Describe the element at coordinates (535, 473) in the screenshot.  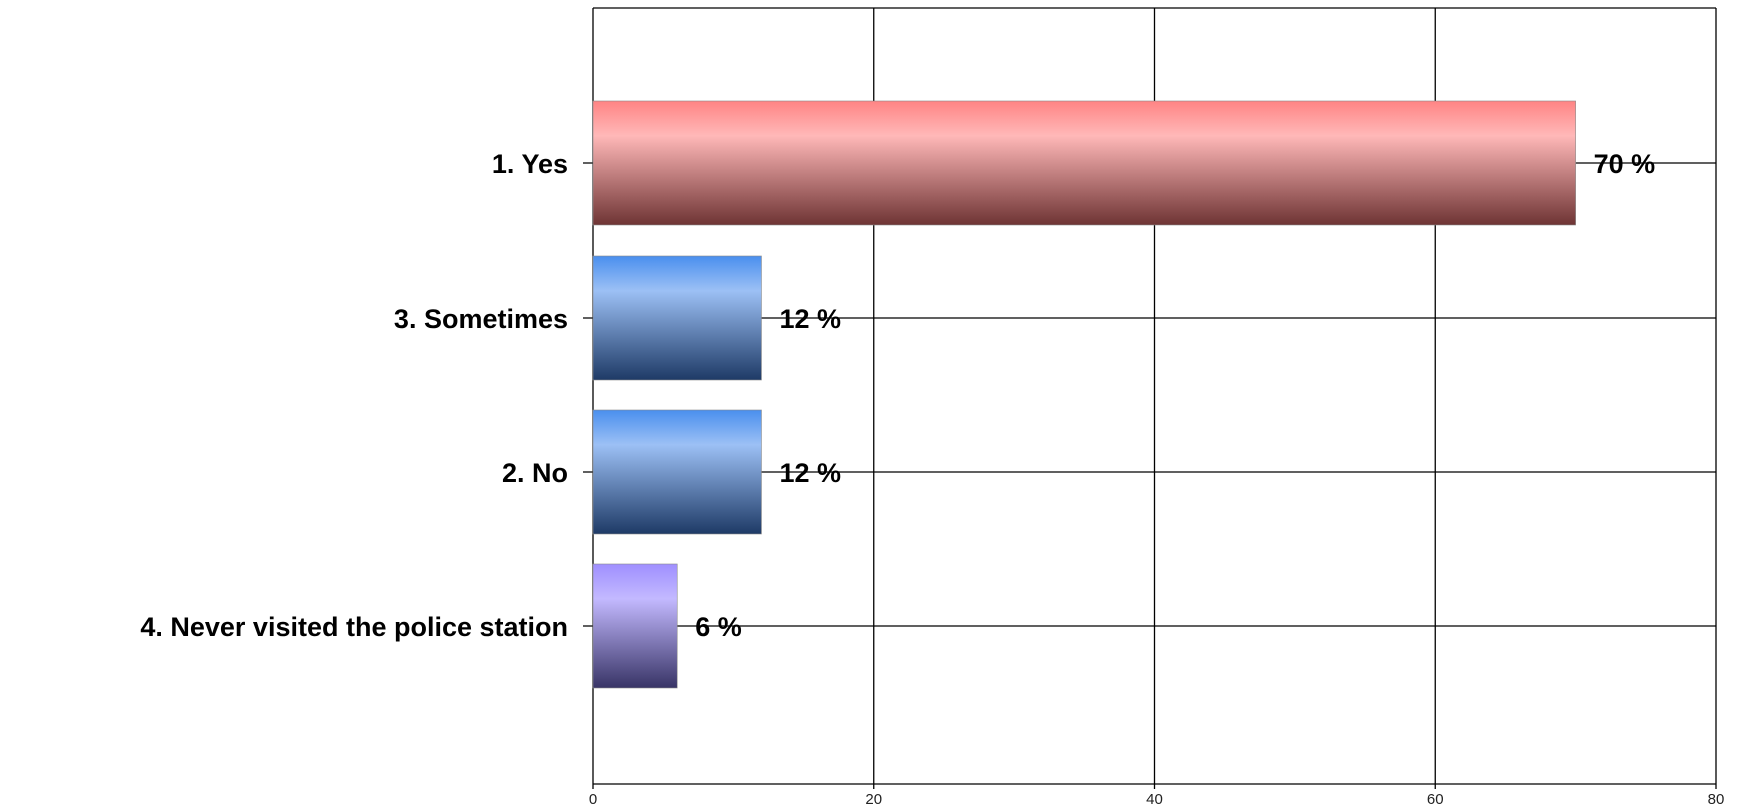
I see `category-label: 2. No` at that location.